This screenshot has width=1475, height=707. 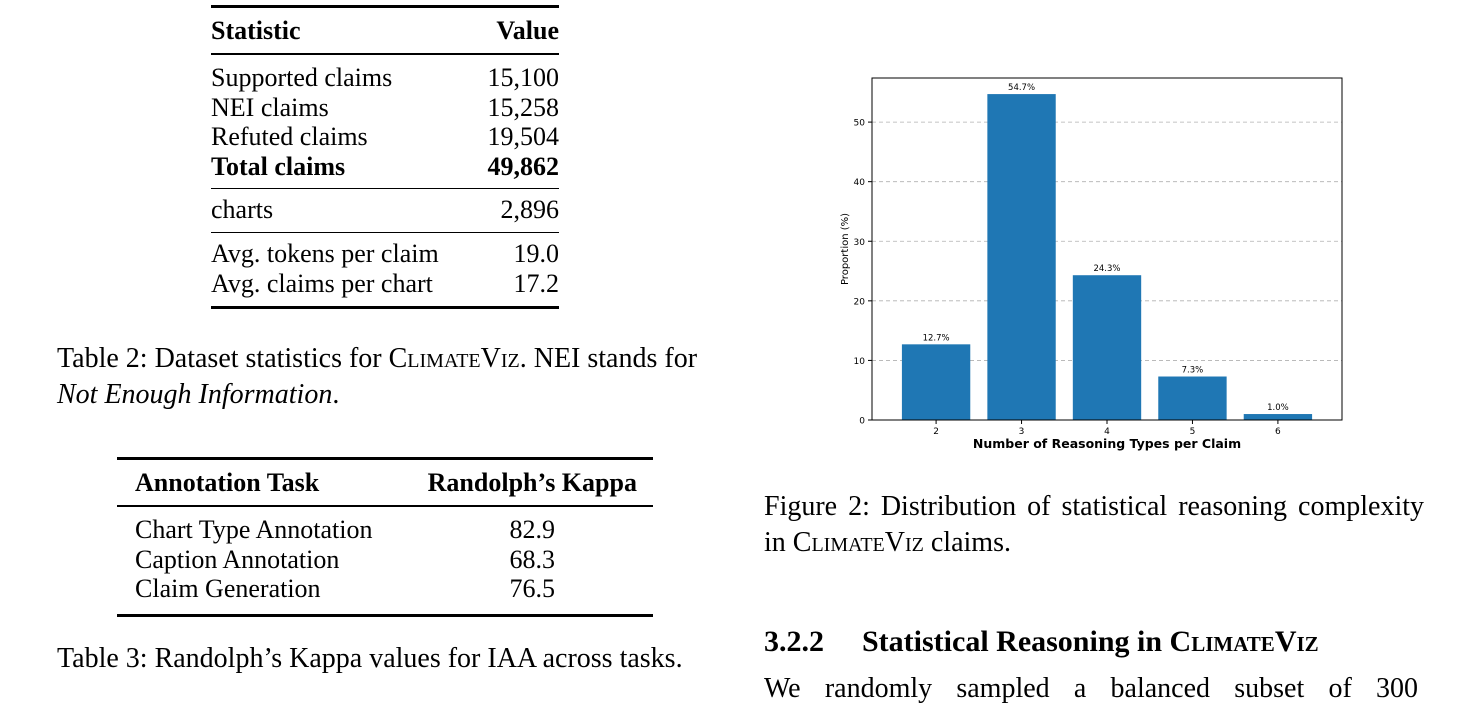 What do you see at coordinates (517, 170) in the screenshot?
I see `row-value: 49,862` at bounding box center [517, 170].